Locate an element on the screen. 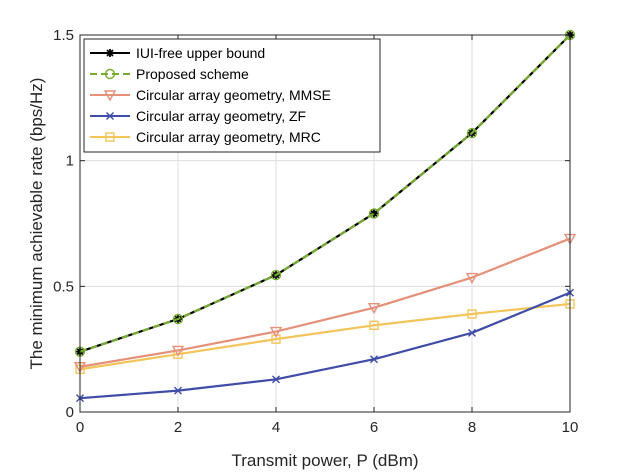 The width and height of the screenshot is (630, 472). x-tick-label: 0 is located at coordinates (80, 427).